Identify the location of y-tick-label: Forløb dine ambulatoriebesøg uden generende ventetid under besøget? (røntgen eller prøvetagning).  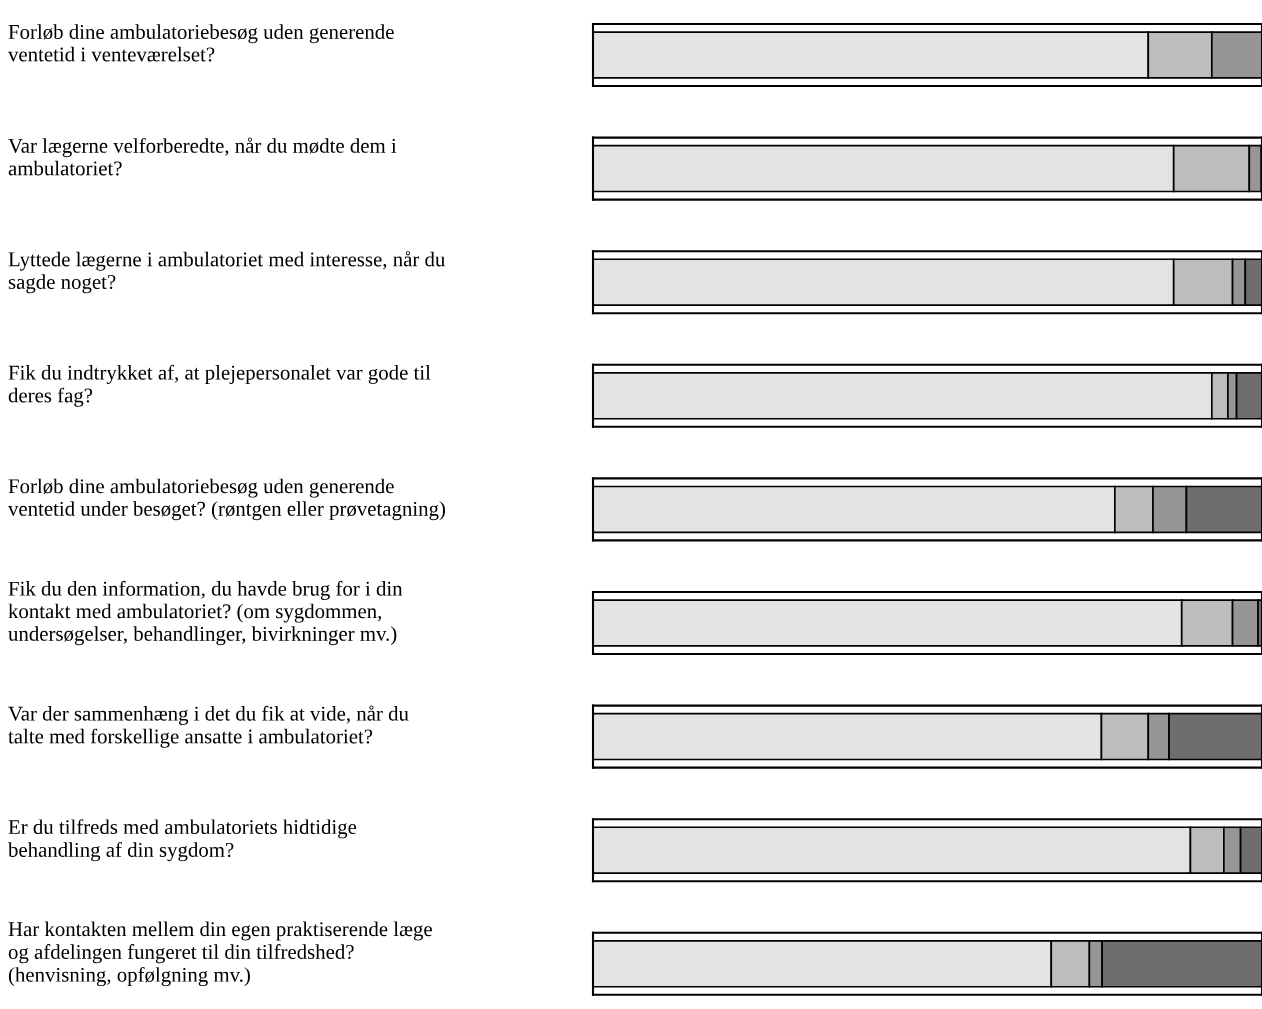
(226, 499).